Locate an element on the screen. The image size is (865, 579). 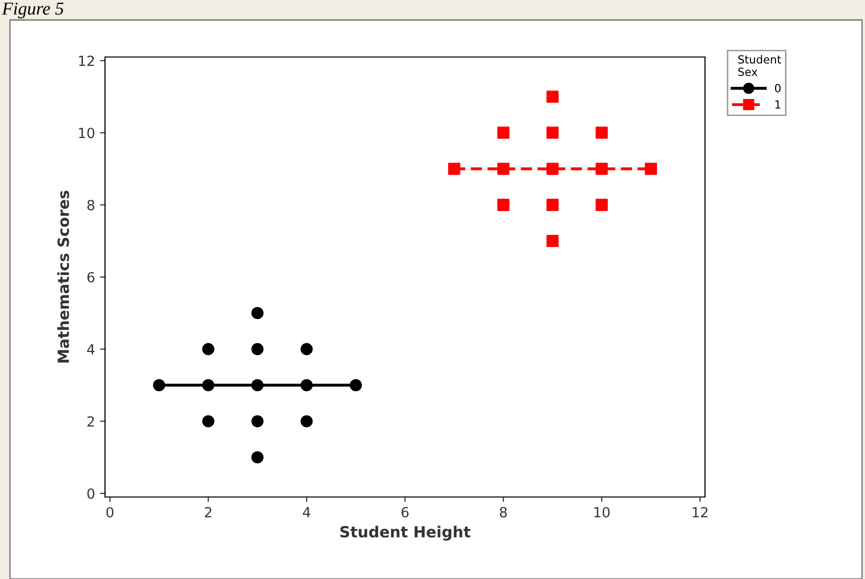
x-tick-label: 0 is located at coordinates (110, 512).